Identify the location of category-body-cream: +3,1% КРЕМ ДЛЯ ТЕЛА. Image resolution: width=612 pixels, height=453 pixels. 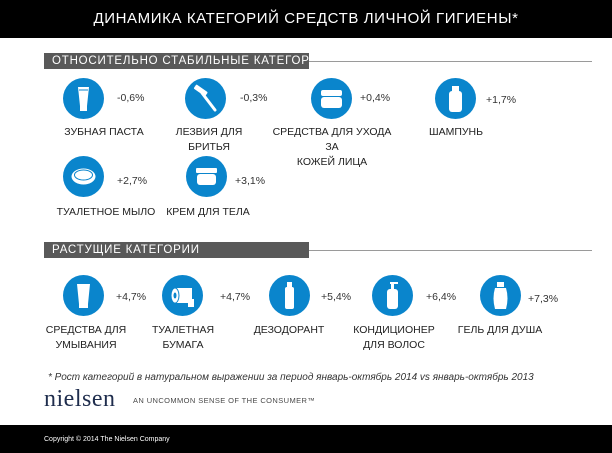
(246, 201).